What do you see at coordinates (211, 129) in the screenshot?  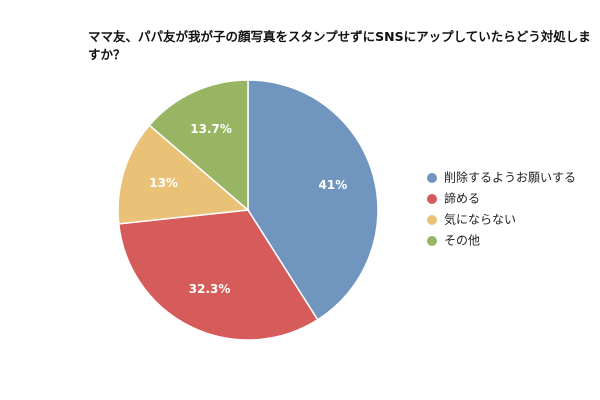 I see `data-label: 13.7%` at bounding box center [211, 129].